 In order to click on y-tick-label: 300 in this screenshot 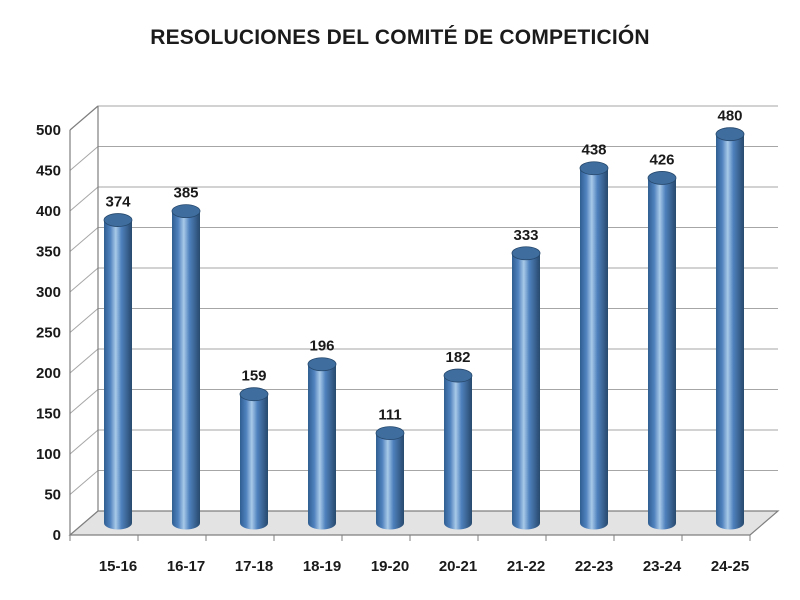, I will do `click(48, 292)`.